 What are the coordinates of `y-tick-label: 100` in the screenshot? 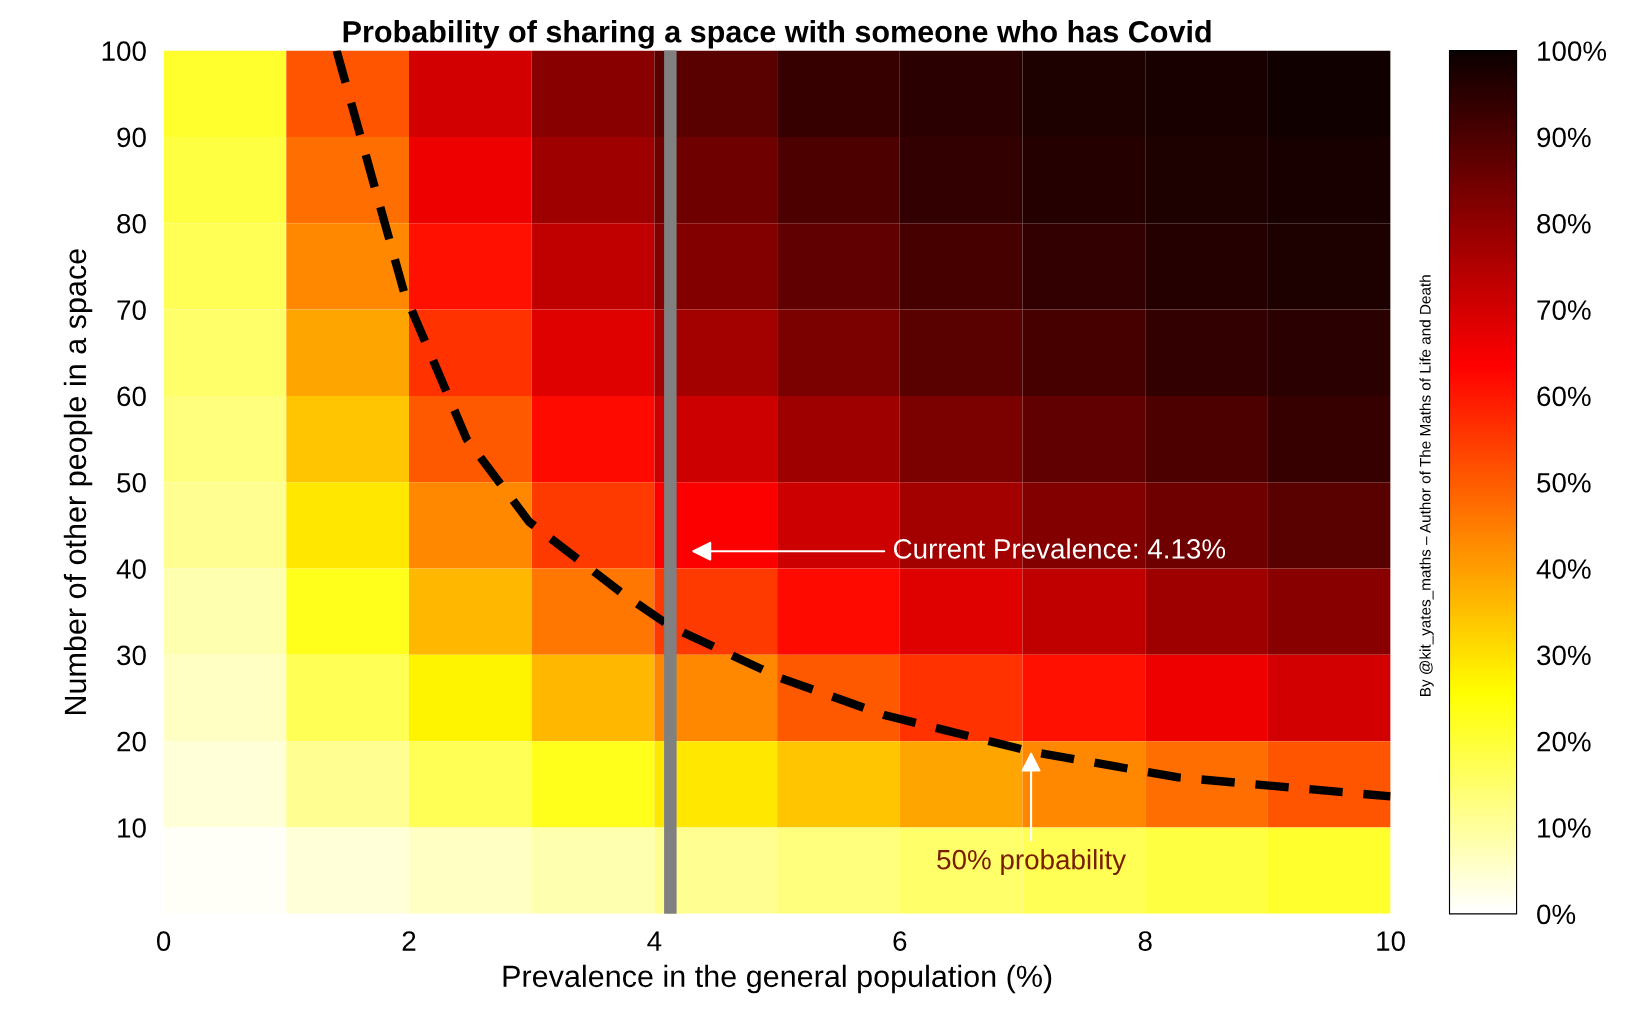 It's located at (124, 51).